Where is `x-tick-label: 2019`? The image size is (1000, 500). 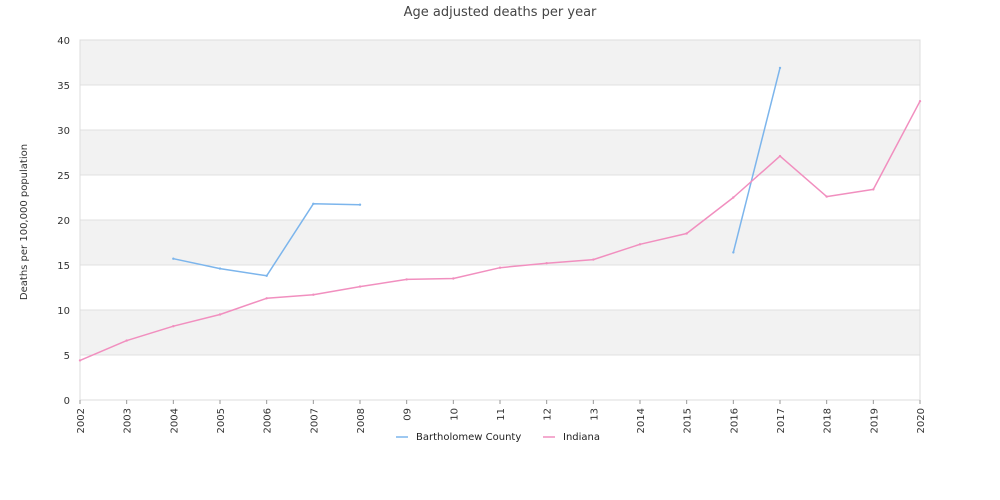 x-tick-label: 2019 is located at coordinates (874, 420).